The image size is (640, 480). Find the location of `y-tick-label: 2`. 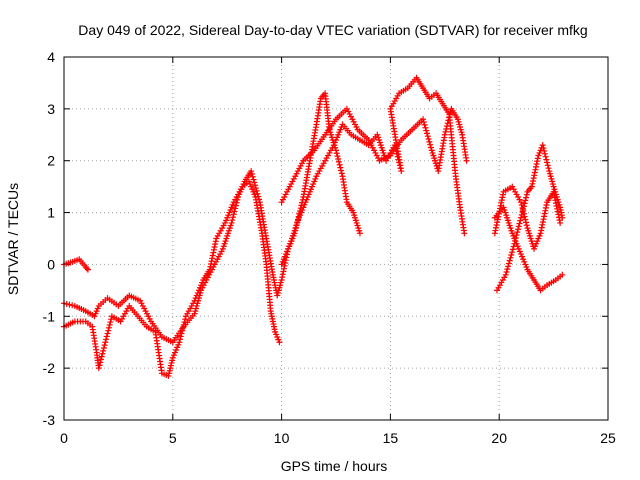

y-tick-label: 2 is located at coordinates (51, 161).